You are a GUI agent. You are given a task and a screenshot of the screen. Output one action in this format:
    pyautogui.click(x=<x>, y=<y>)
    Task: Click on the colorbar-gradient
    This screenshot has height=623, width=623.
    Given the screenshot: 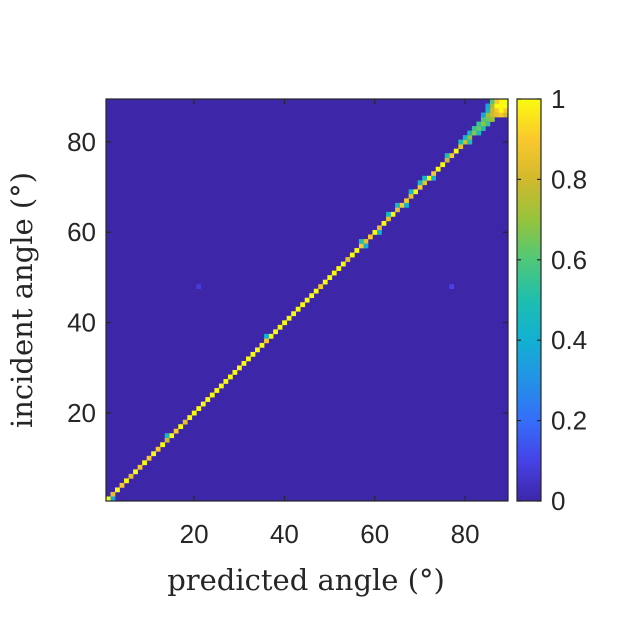 What is the action you would take?
    pyautogui.click(x=529, y=300)
    